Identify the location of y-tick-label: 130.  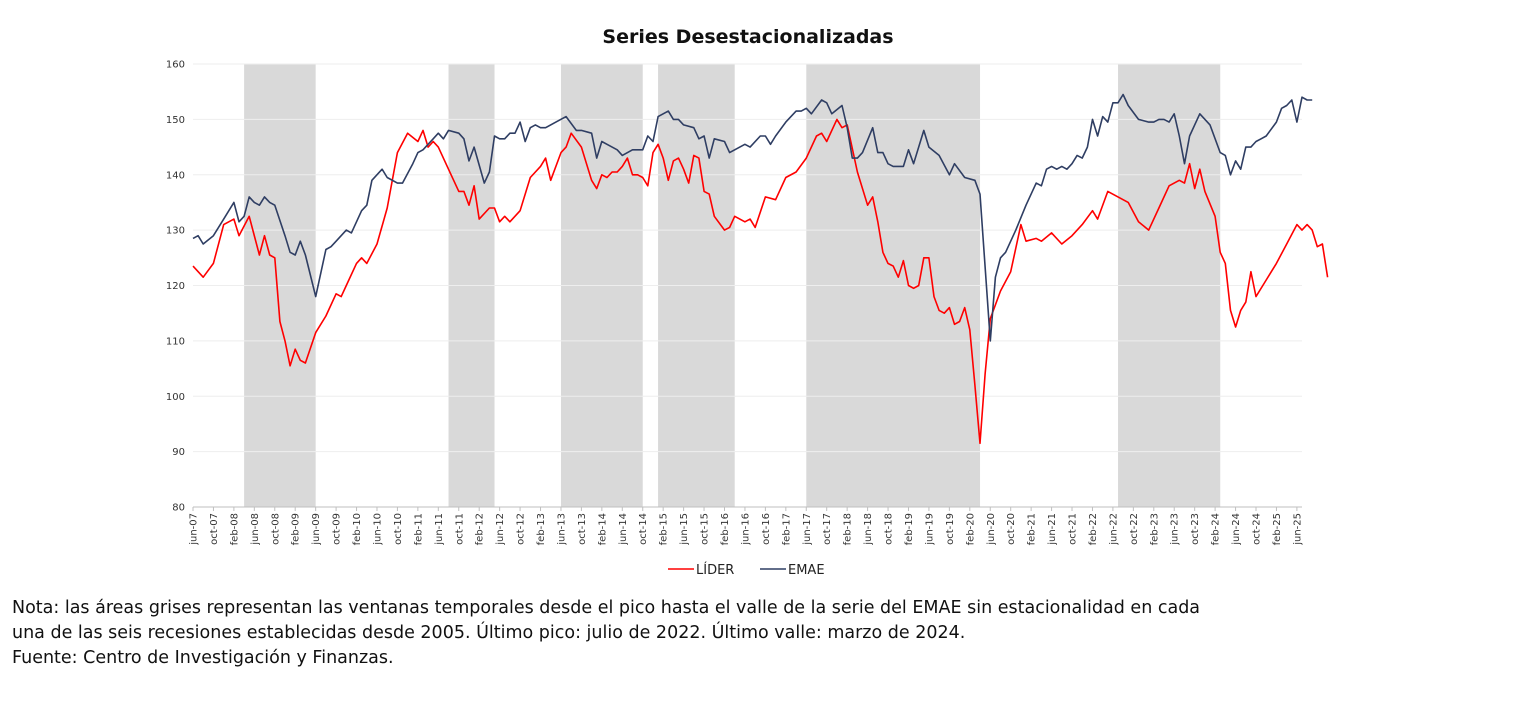
(175, 231).